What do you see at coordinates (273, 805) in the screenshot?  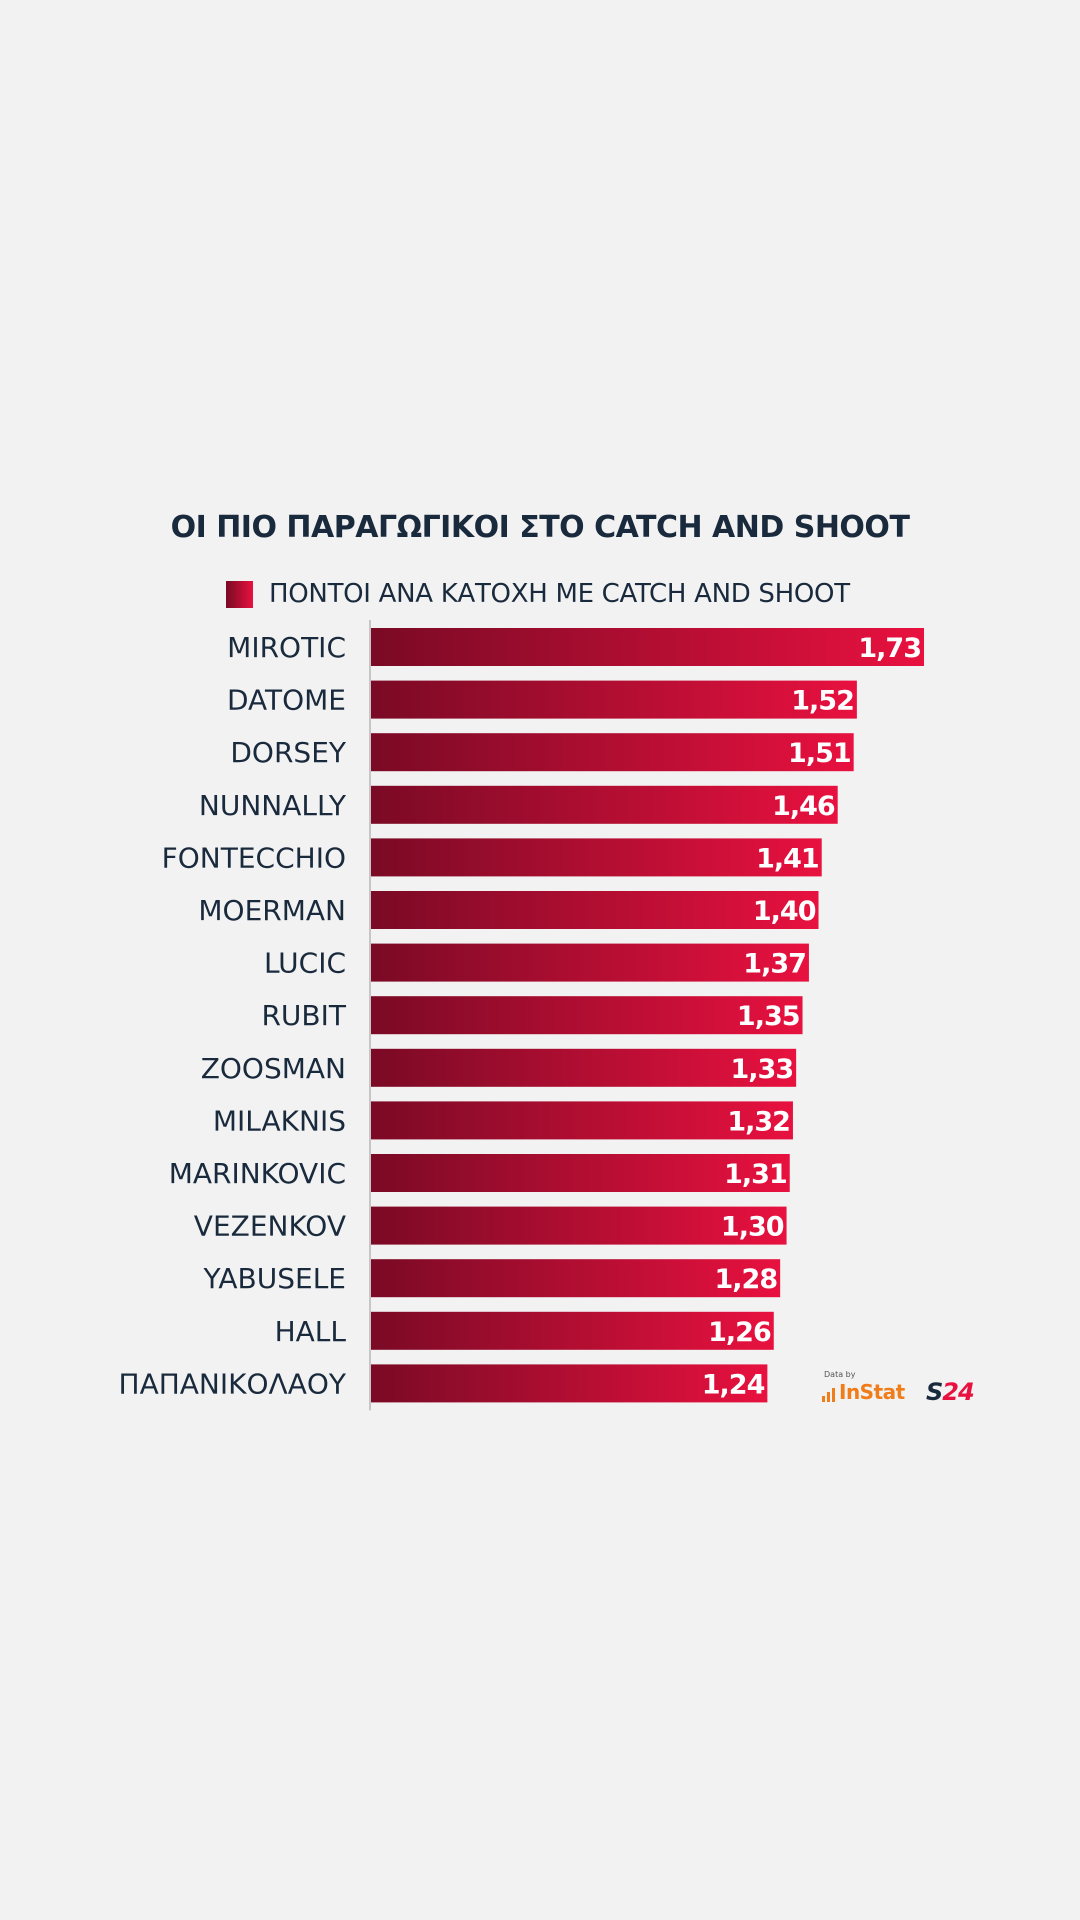 I see `category-label: NUNNALLY` at bounding box center [273, 805].